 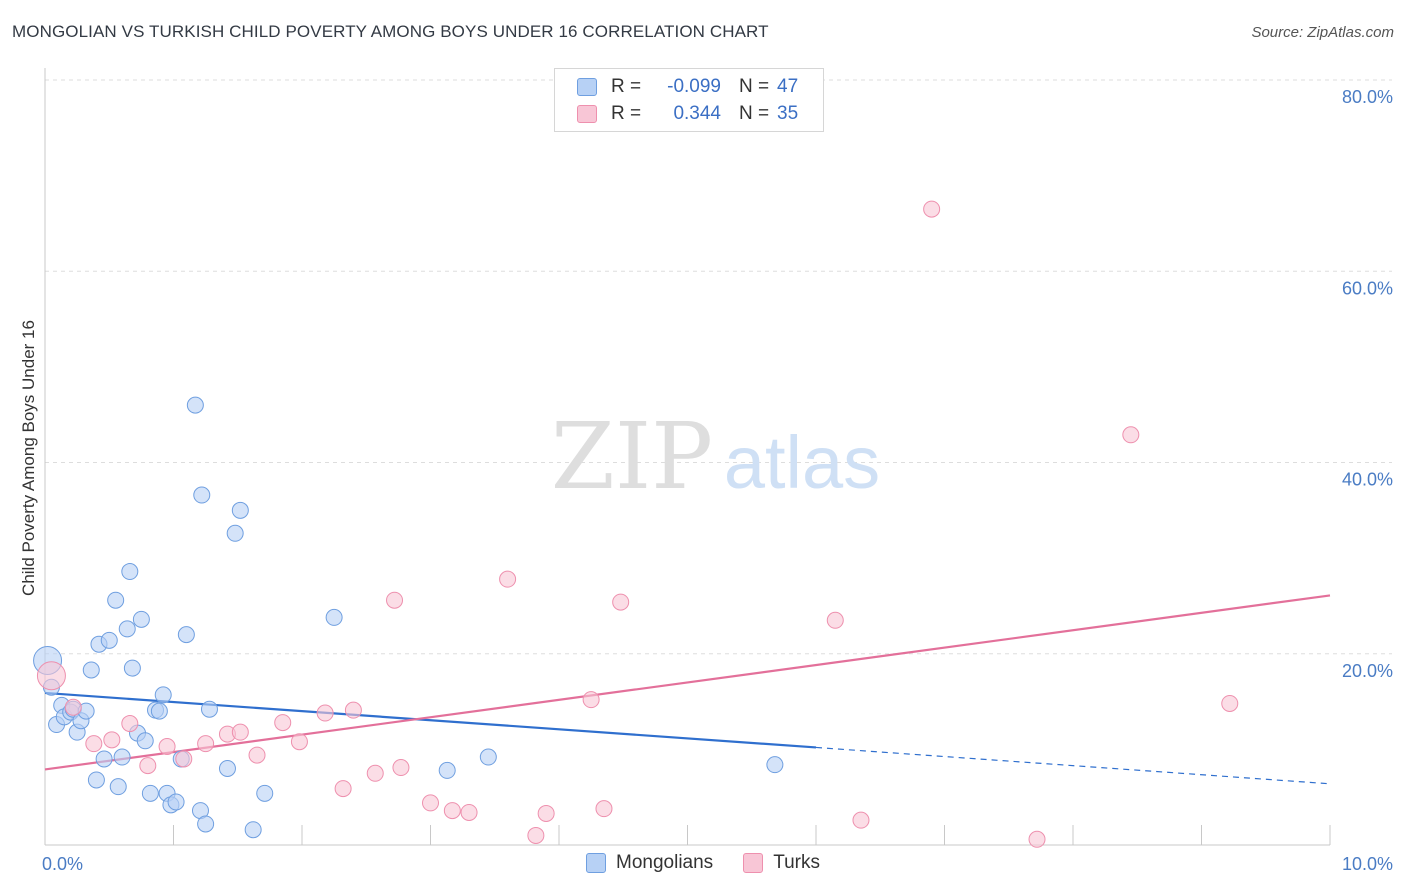 I want to click on y-tick-label: 80.0%, so click(x=1367, y=97).